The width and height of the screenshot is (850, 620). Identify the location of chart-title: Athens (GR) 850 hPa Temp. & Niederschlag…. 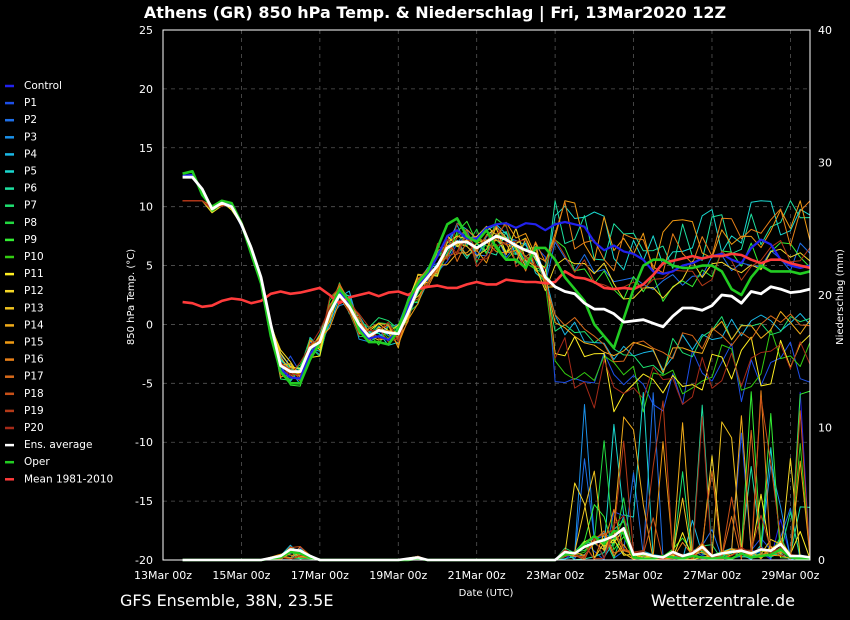
(435, 13).